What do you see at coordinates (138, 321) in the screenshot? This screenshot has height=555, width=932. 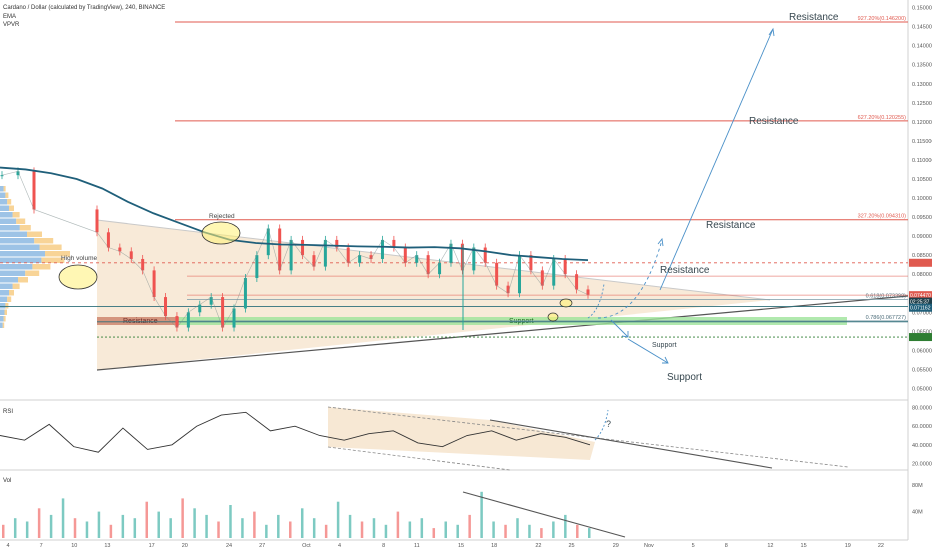 I see `resistance-zone` at bounding box center [138, 321].